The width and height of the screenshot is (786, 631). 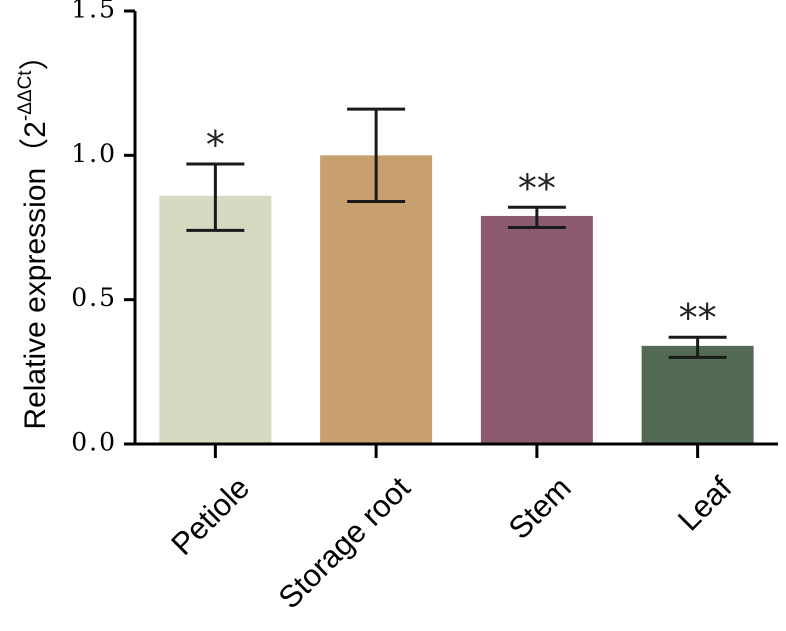 I want to click on y-tick-label: 0.0, so click(x=94, y=442).